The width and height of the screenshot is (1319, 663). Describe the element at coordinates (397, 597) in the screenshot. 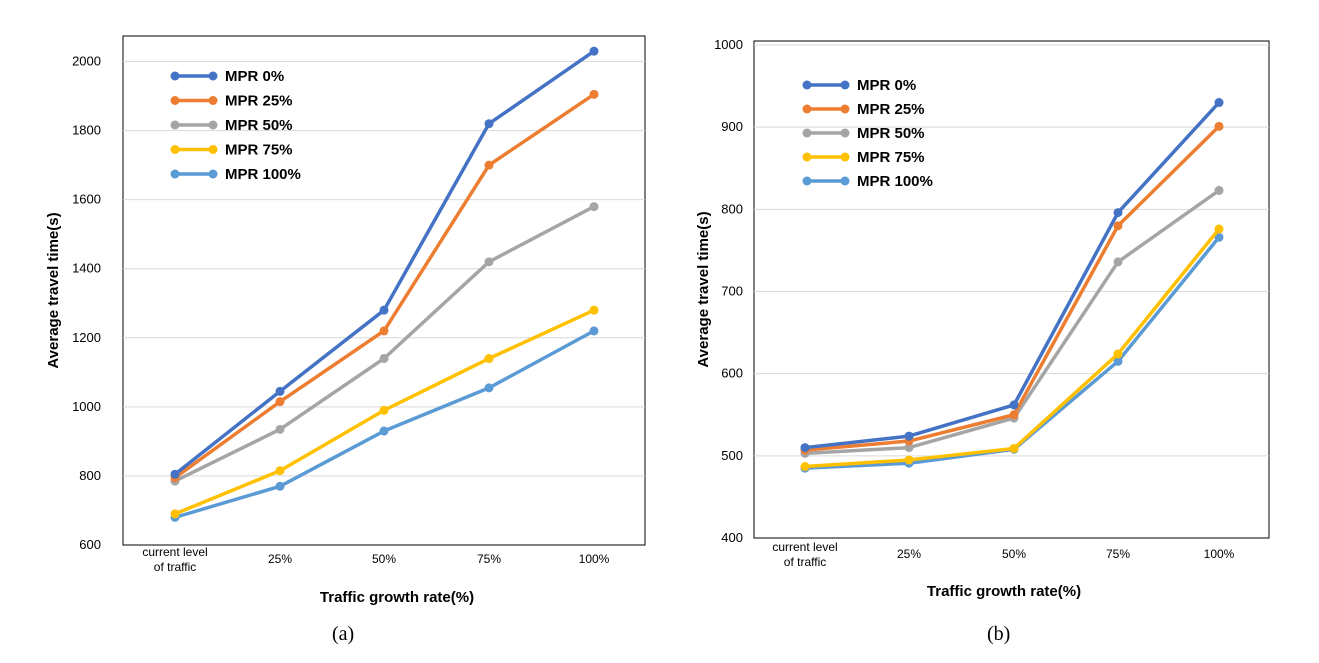

I see `x-axis-title-a: Traffic growth rate(%)` at that location.